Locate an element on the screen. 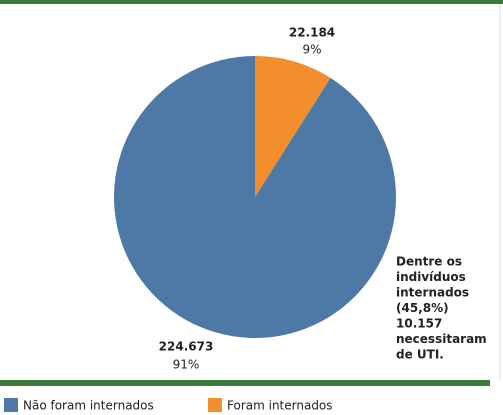  percent-label: 91% is located at coordinates (186, 365).